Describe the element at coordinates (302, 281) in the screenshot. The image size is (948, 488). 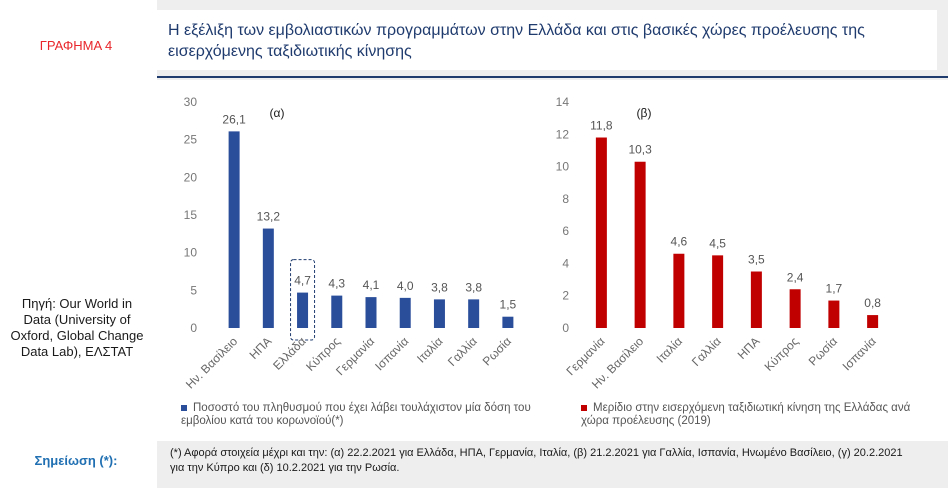
I see `data-label: 4,7` at that location.